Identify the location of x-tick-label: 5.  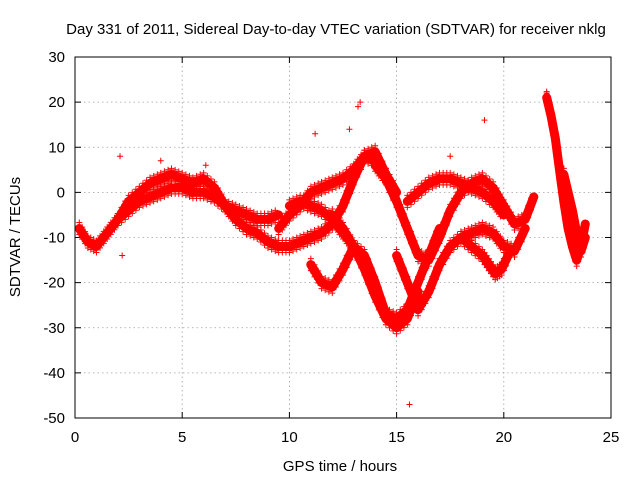
(182, 437).